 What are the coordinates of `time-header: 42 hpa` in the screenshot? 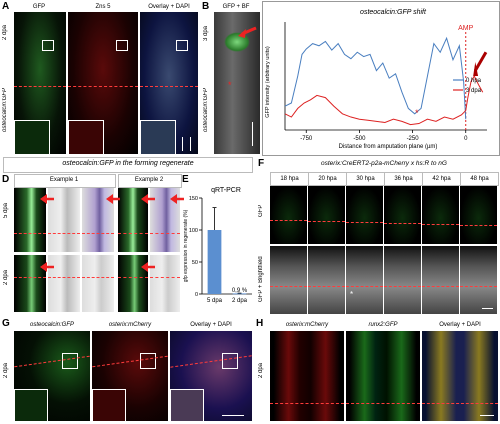 It's located at (441, 179).